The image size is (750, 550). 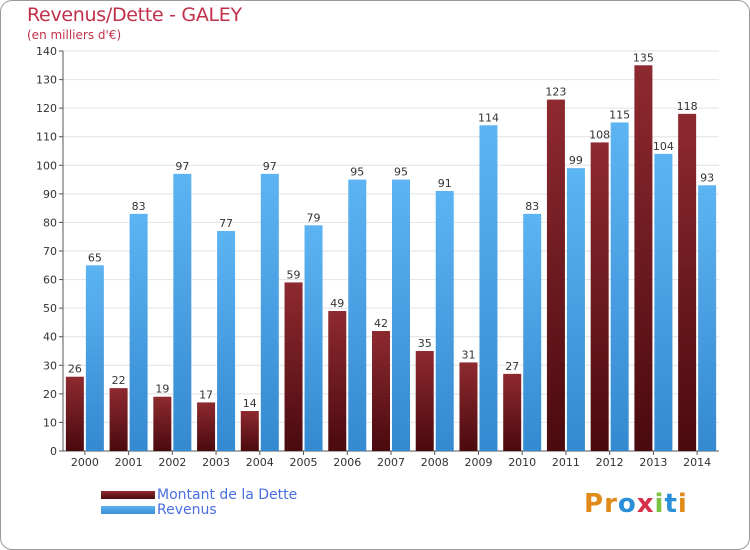 What do you see at coordinates (85, 462) in the screenshot?
I see `x-tick-label: 2000` at bounding box center [85, 462].